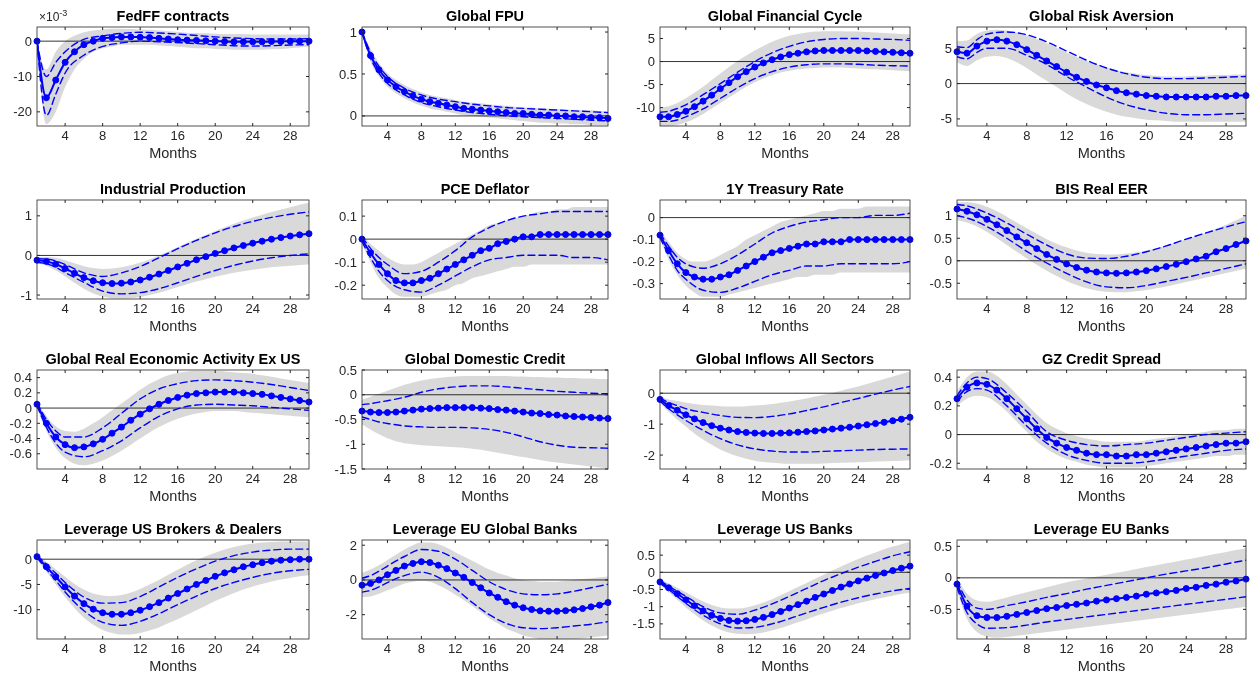 This screenshot has width=1251, height=687. Describe the element at coordinates (1101, 529) in the screenshot. I see `chart-title: Leverage EU Banks` at that location.